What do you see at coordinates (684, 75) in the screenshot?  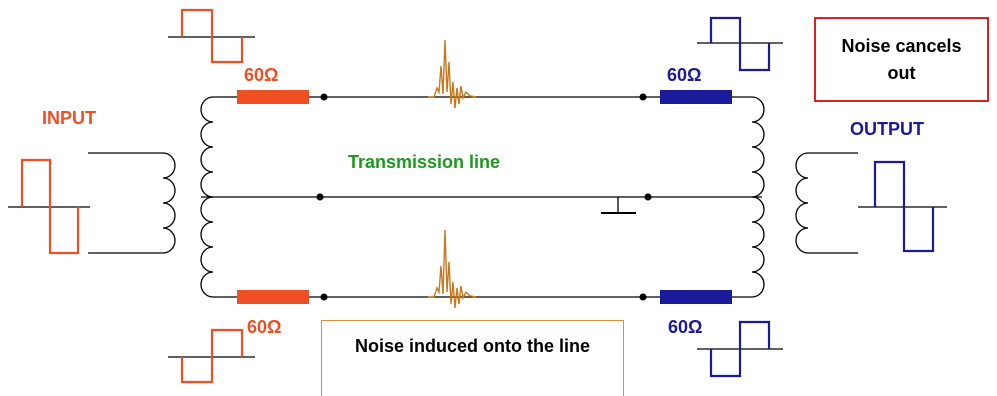 I see `resistor-label-top-right: 60Ω` at bounding box center [684, 75].